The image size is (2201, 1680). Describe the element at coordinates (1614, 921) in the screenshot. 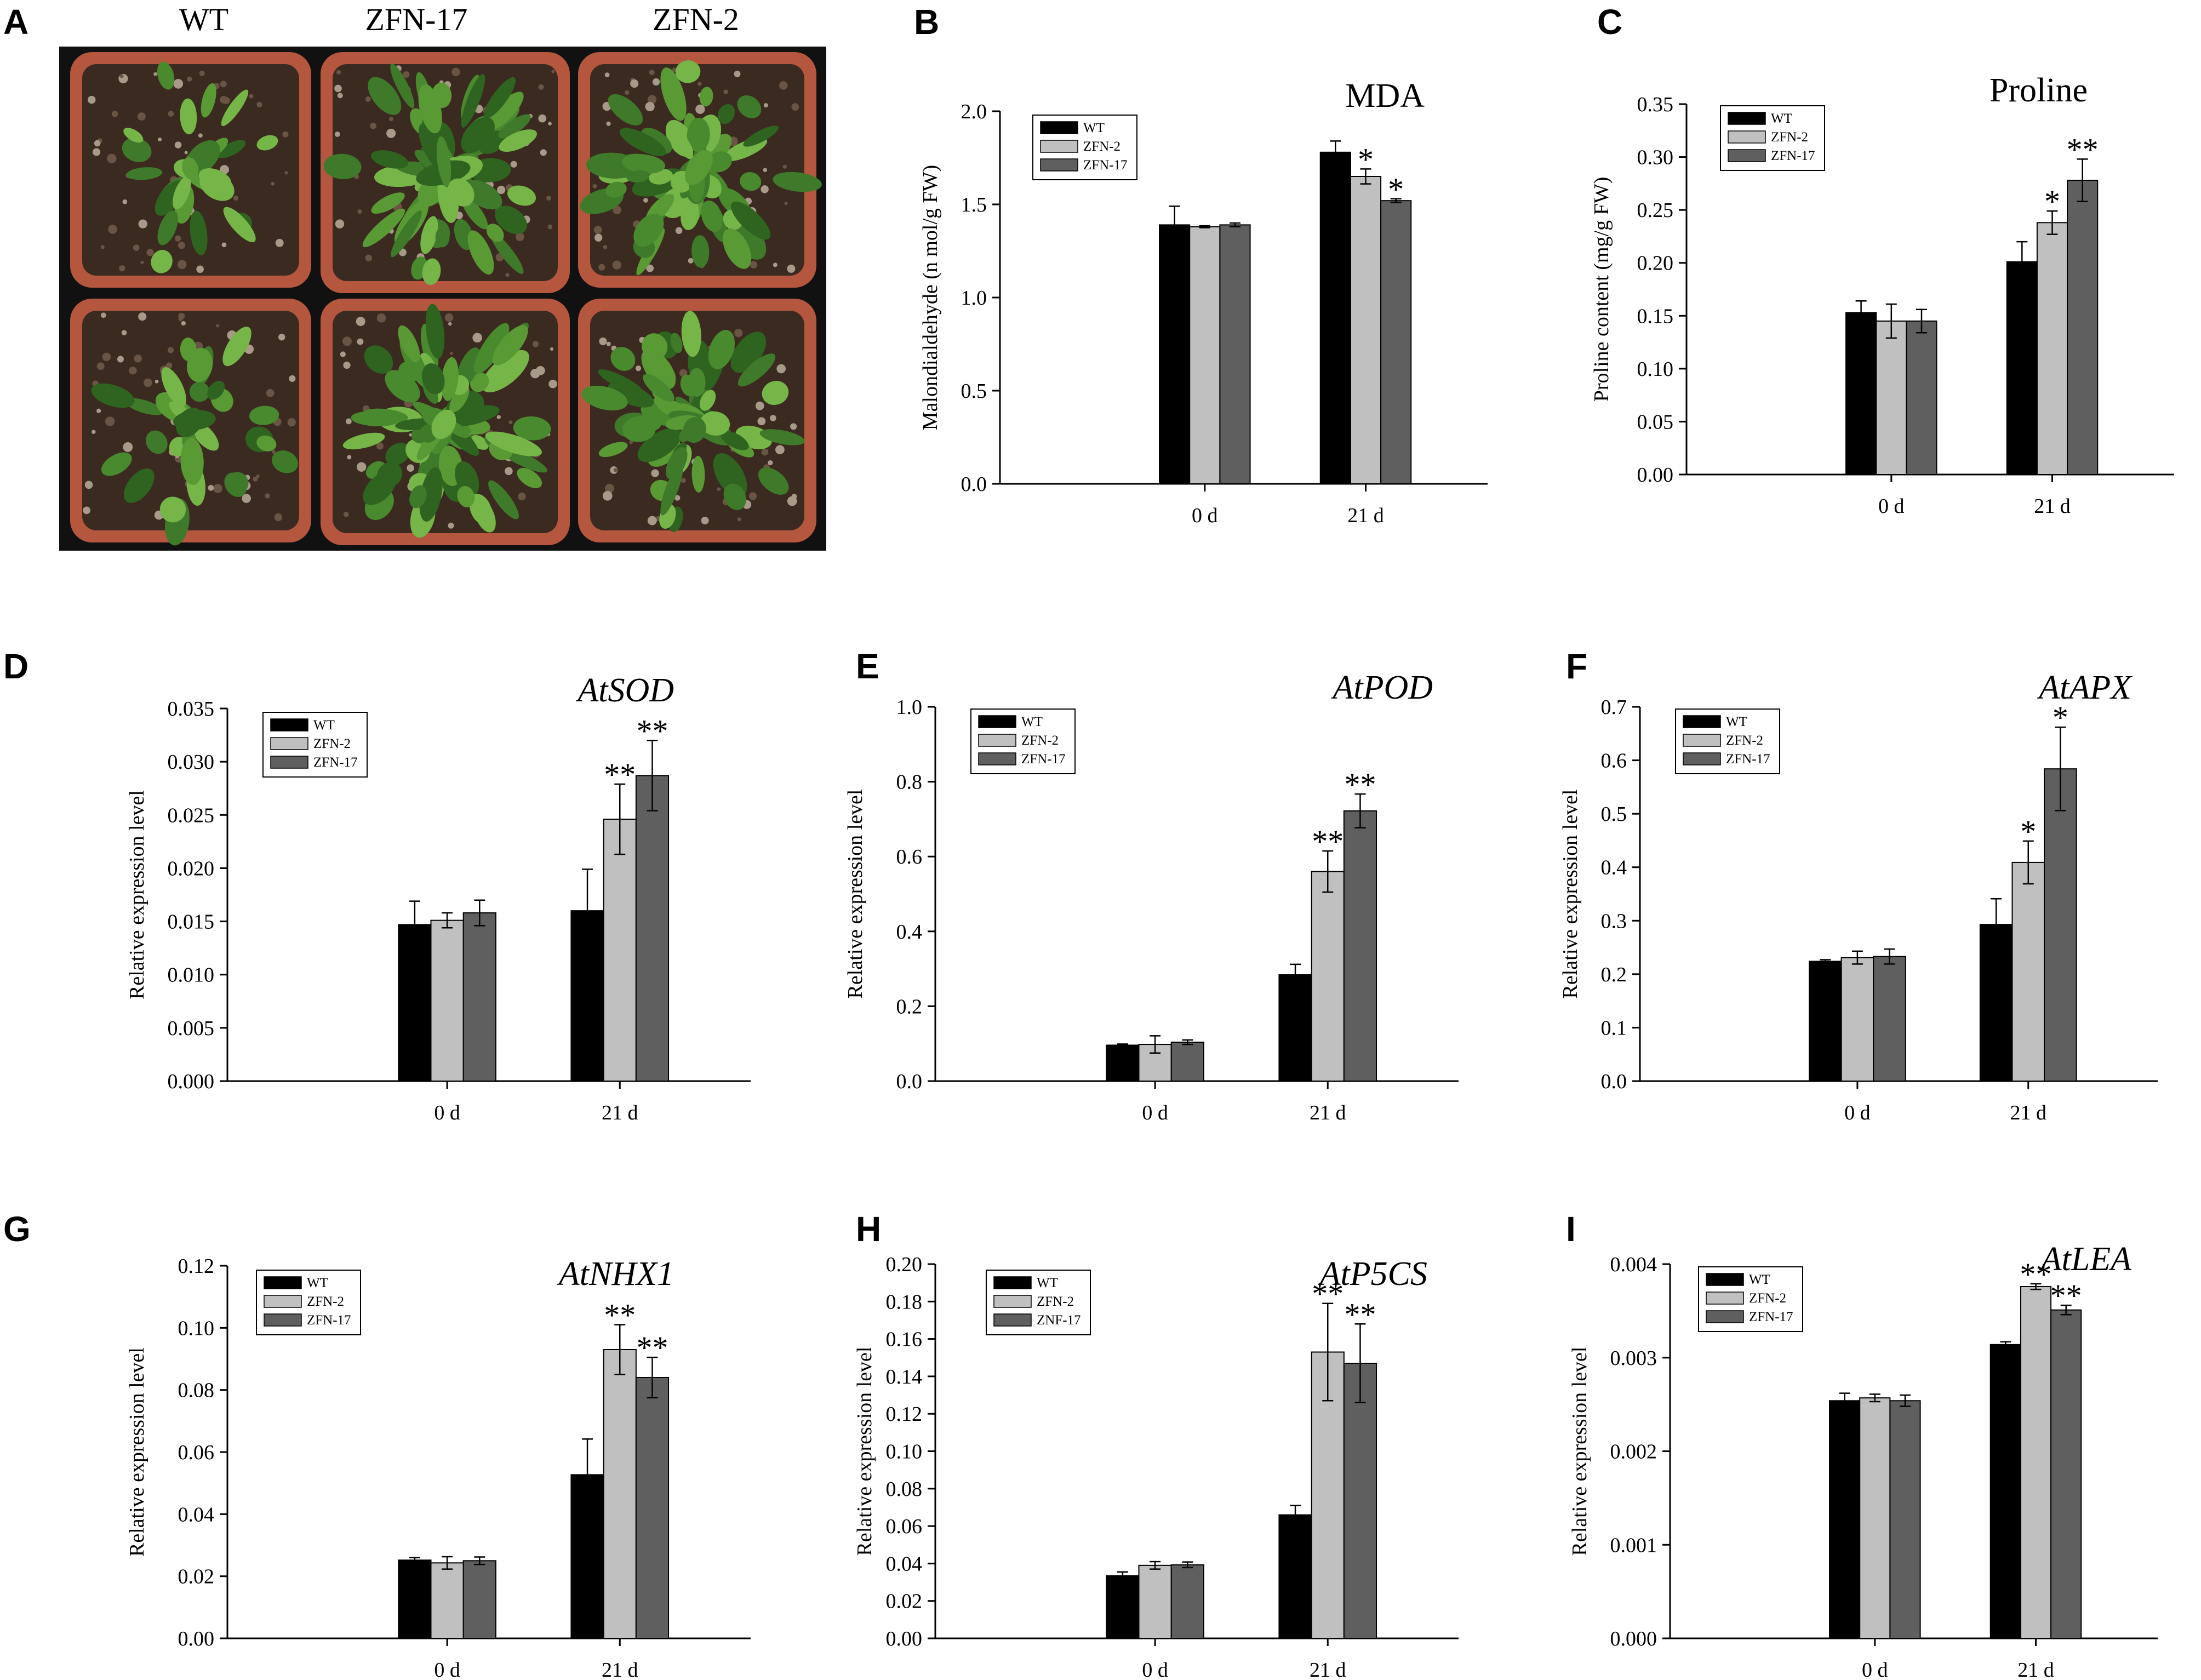

I see `y-tick-label: 0.3` at that location.